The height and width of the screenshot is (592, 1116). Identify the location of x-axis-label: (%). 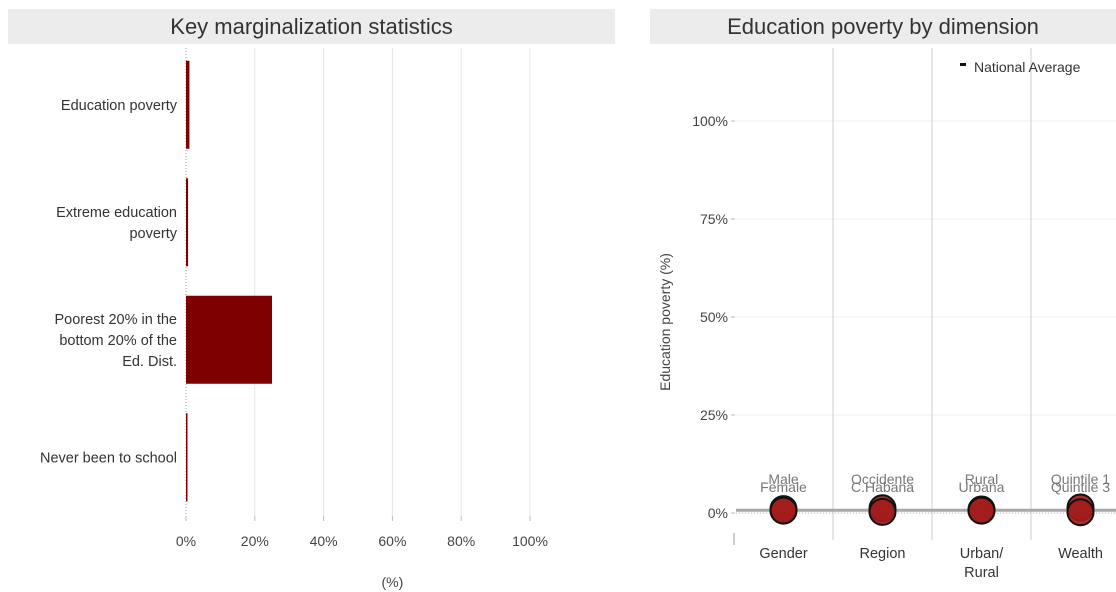
(393, 582).